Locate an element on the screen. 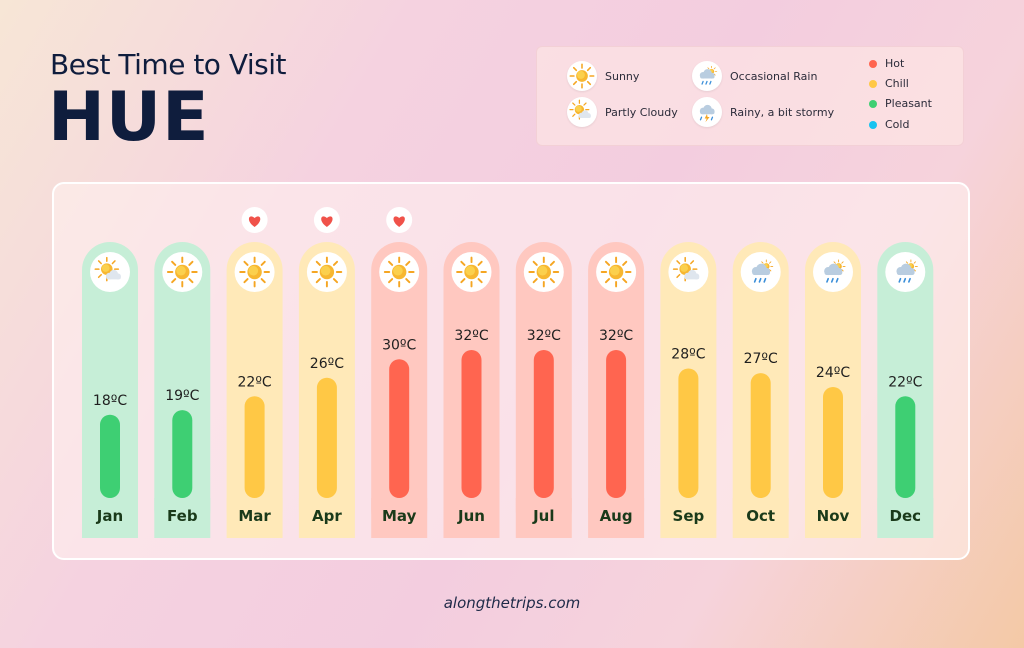 The image size is (1024, 648). month-column-may: 30ºC May is located at coordinates (399, 372).